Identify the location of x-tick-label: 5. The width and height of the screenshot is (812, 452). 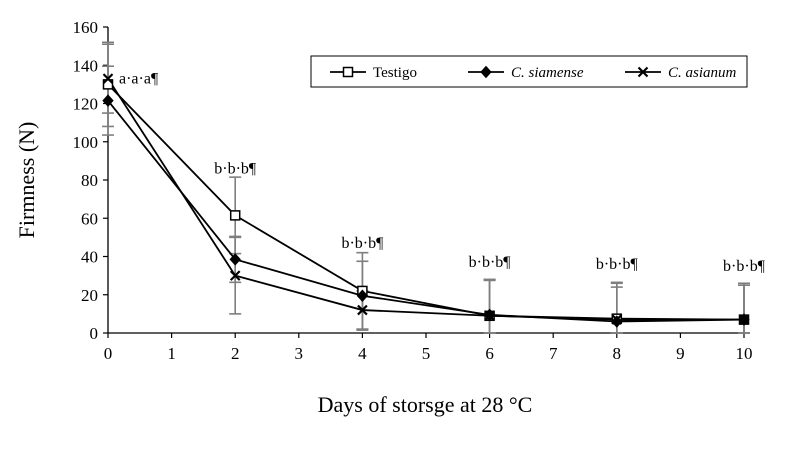
(426, 353).